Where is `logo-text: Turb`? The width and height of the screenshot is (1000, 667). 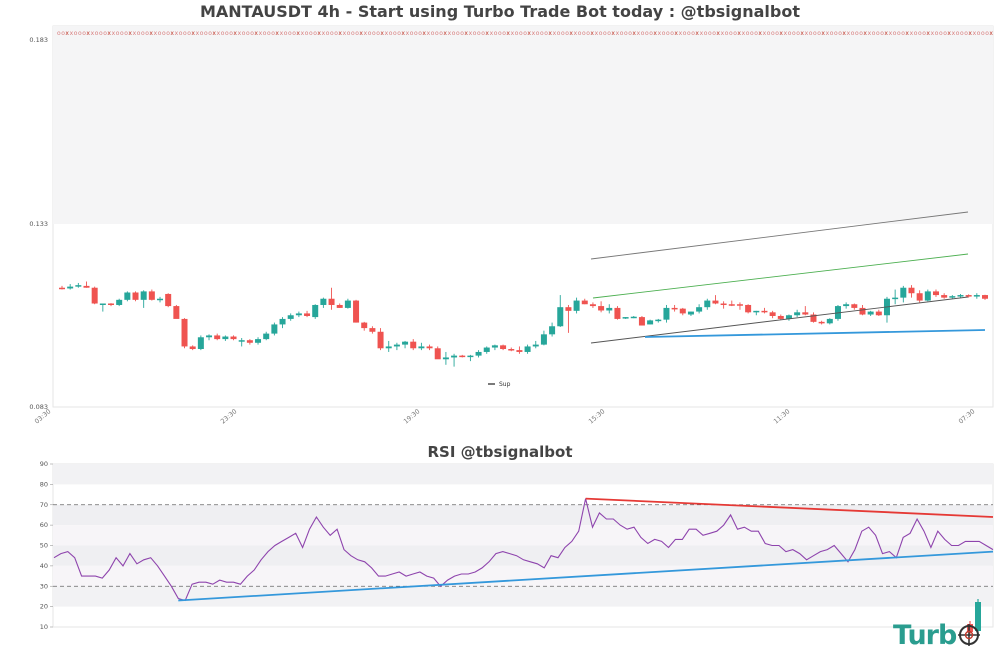 logo-text: Turb is located at coordinates (925, 635).